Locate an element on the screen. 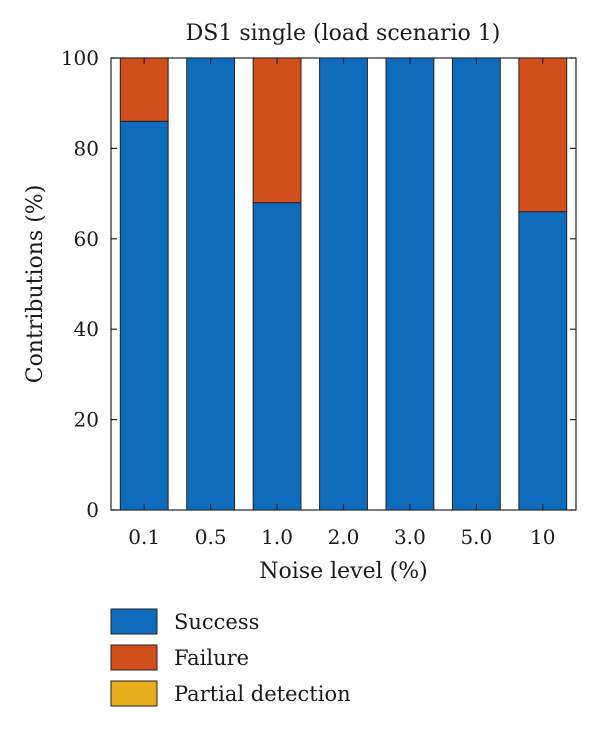  y-tick-label: 100 is located at coordinates (80, 58).